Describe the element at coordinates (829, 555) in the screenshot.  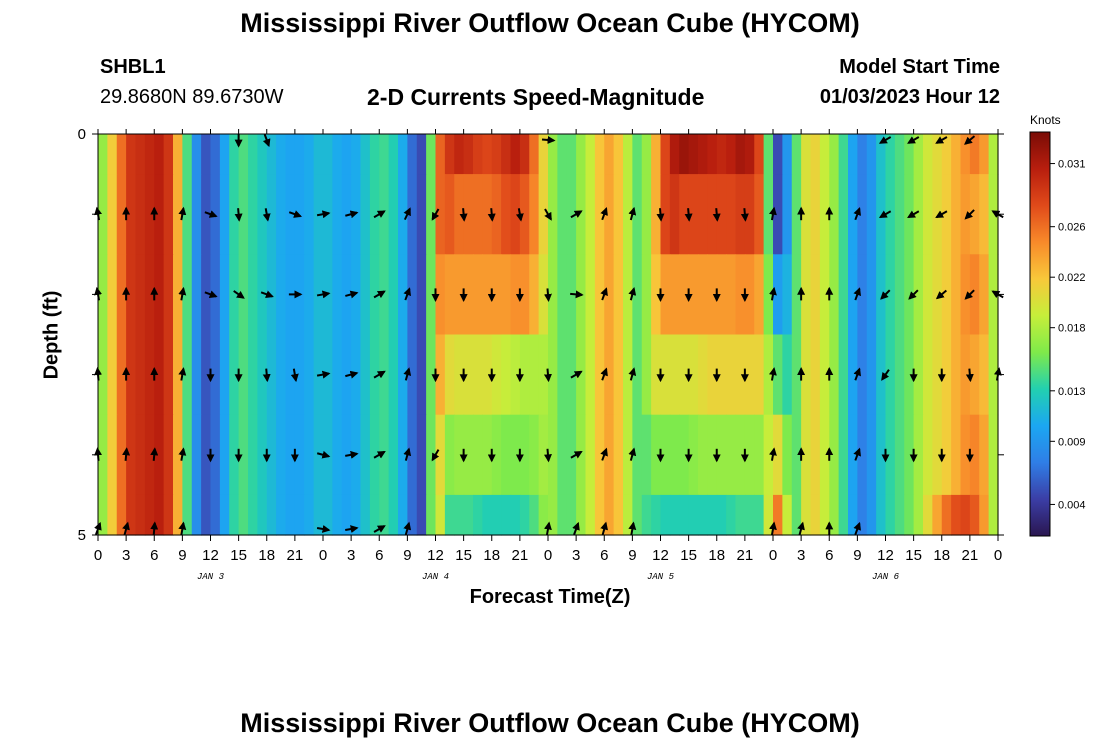
I see `x-tick-label: 6` at that location.